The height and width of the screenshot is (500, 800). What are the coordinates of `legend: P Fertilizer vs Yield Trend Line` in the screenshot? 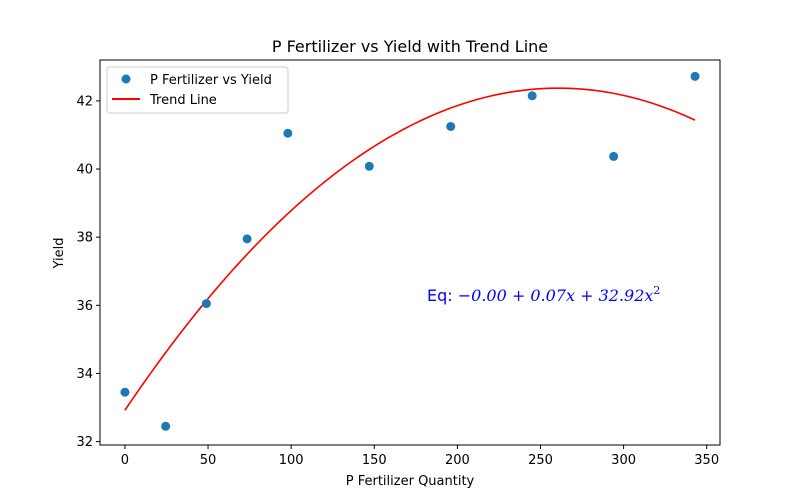 It's located at (197, 90).